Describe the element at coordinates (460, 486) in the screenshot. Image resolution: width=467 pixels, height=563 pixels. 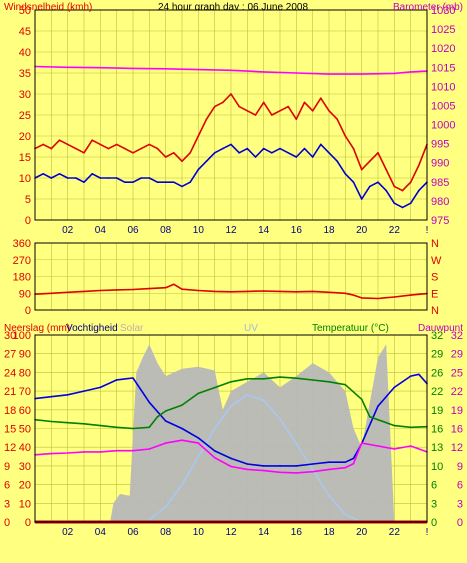
I see `y-right-alt-tick-2: 6` at that location.